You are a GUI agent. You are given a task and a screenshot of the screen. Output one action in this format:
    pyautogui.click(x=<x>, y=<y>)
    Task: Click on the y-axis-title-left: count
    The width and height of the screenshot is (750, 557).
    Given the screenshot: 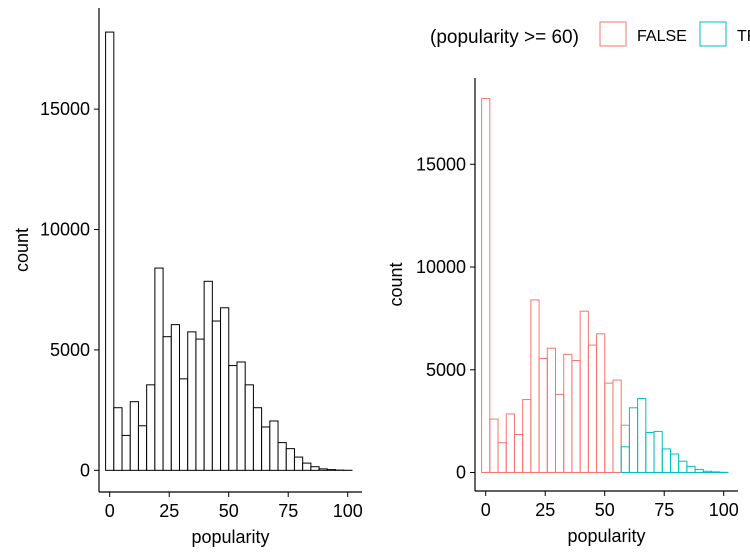 What is the action you would take?
    pyautogui.click(x=22, y=250)
    